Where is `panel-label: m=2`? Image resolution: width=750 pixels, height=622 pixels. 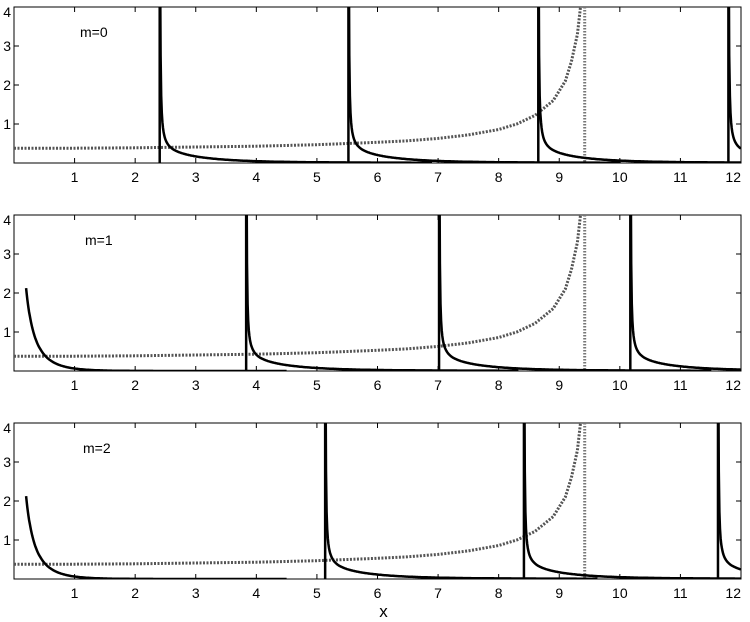
panel-label: m=2 is located at coordinates (97, 448).